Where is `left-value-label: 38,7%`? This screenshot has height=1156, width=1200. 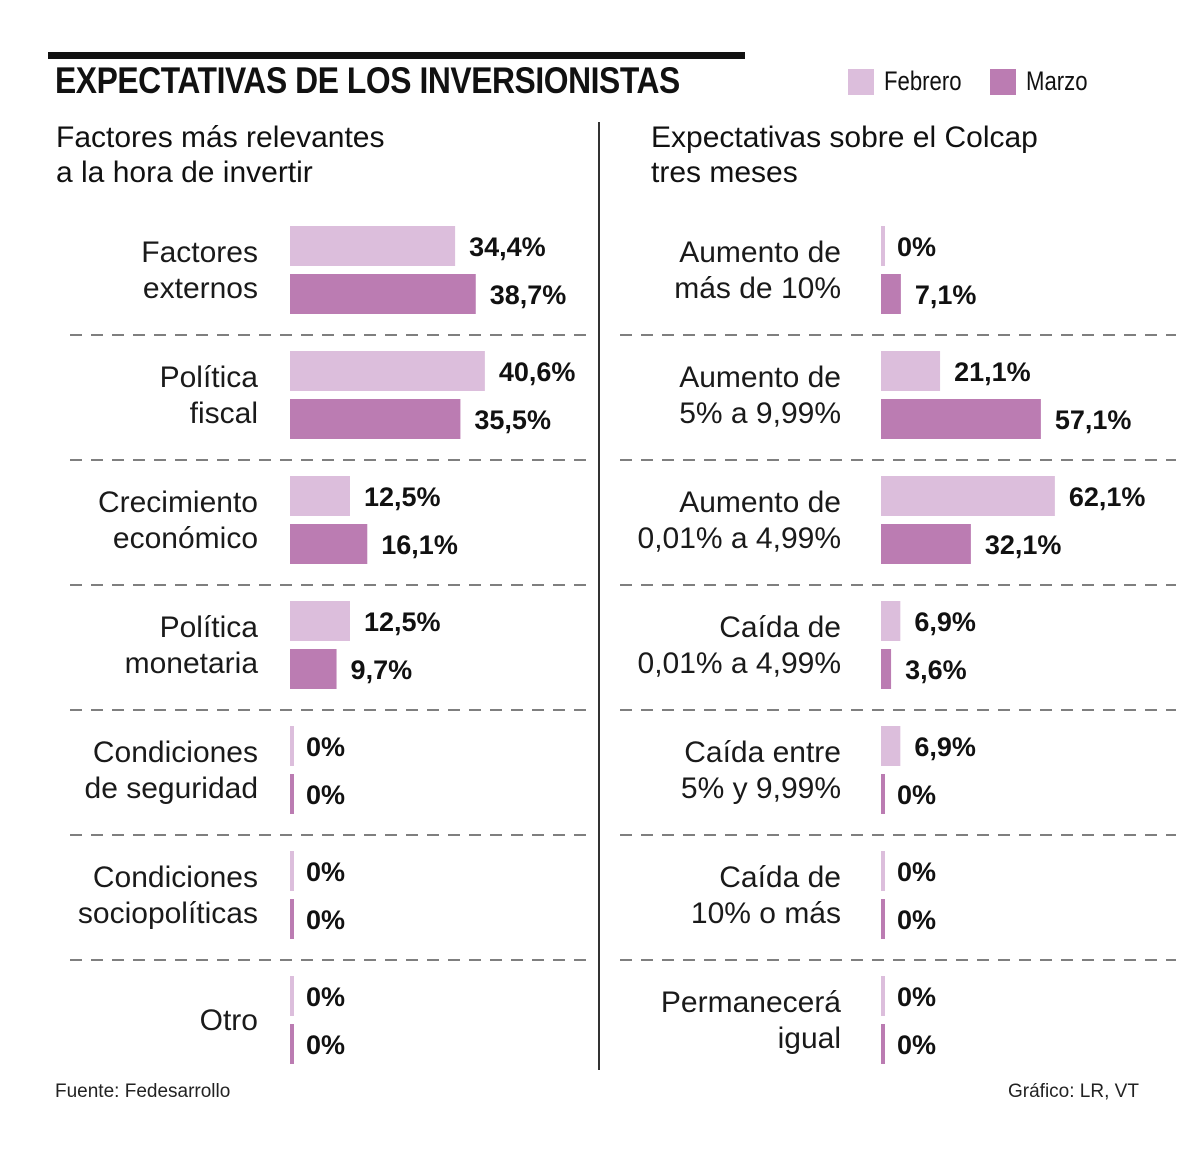
left-value-label: 38,7% is located at coordinates (528, 295).